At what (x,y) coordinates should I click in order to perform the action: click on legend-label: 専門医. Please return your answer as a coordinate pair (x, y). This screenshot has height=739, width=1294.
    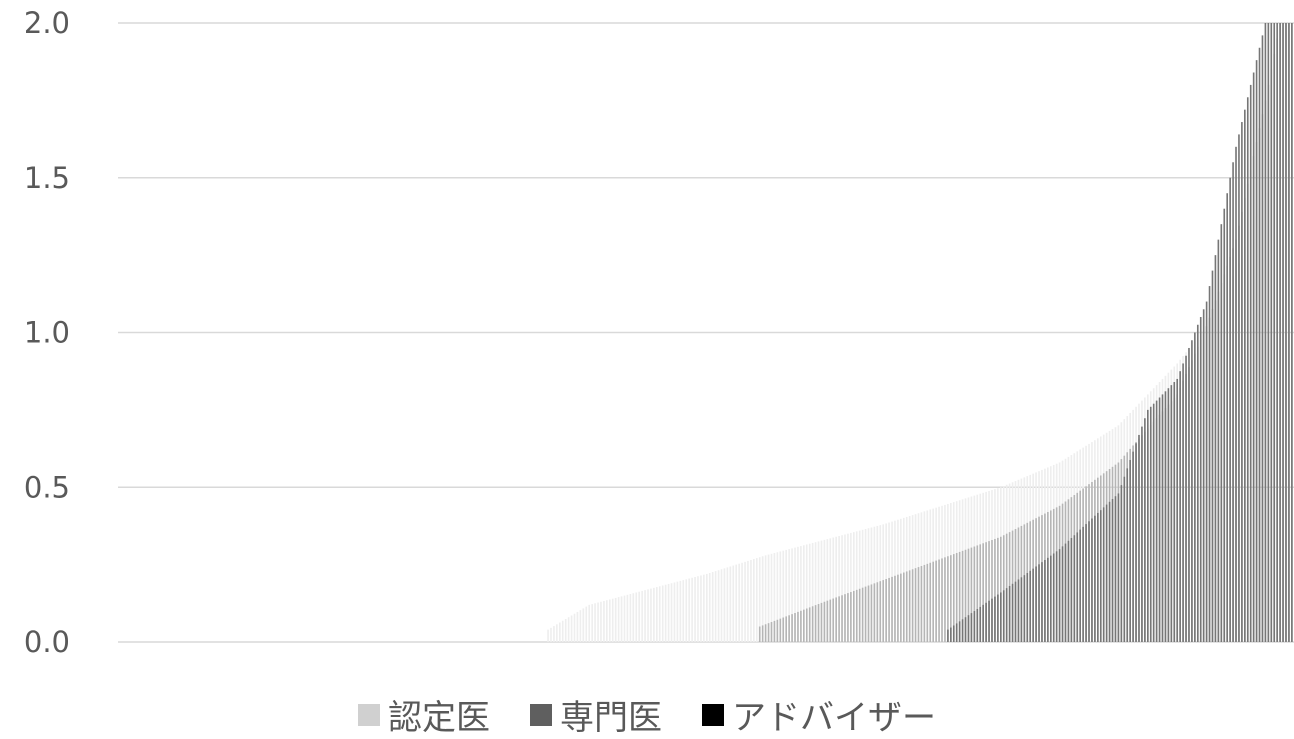
    Looking at the image, I should click on (611, 718).